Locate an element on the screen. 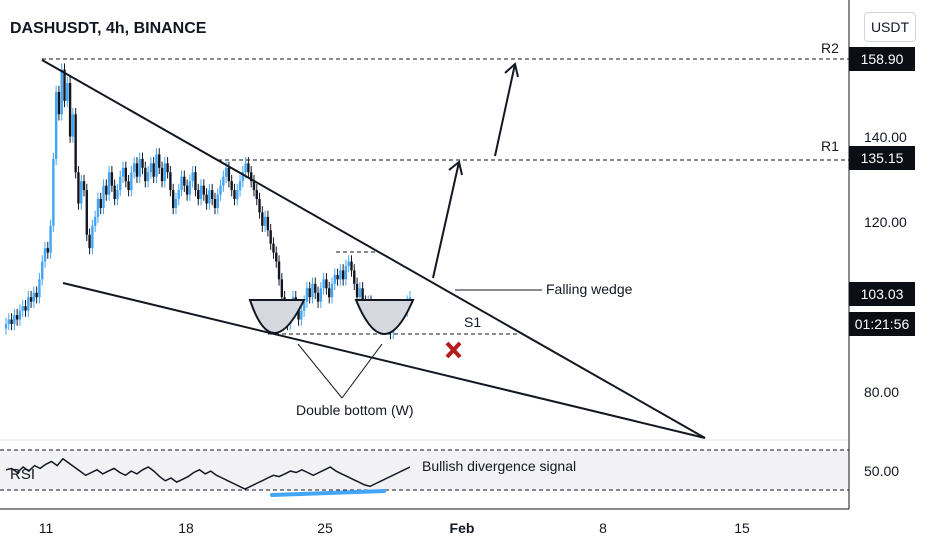 The height and width of the screenshot is (550, 932). rsi-pane is located at coordinates (424, 473).